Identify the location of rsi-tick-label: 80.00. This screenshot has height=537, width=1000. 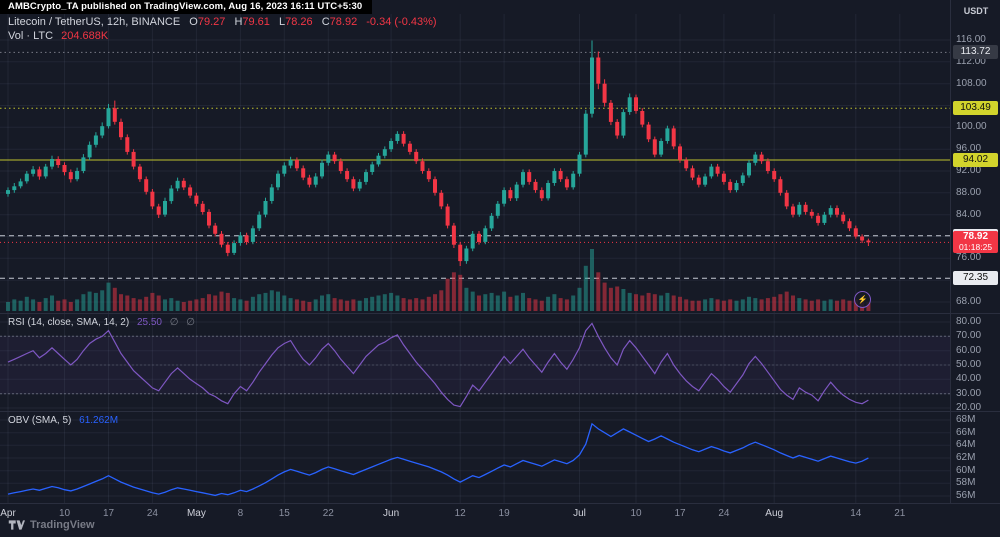
(969, 321).